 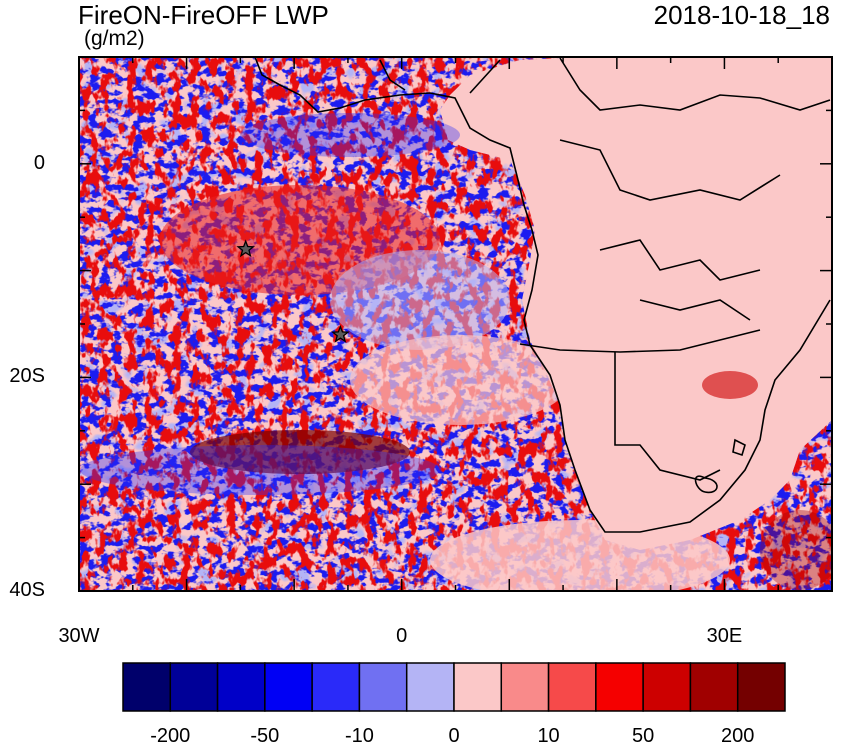 I want to click on colorbar-label: 10, so click(x=548, y=736).